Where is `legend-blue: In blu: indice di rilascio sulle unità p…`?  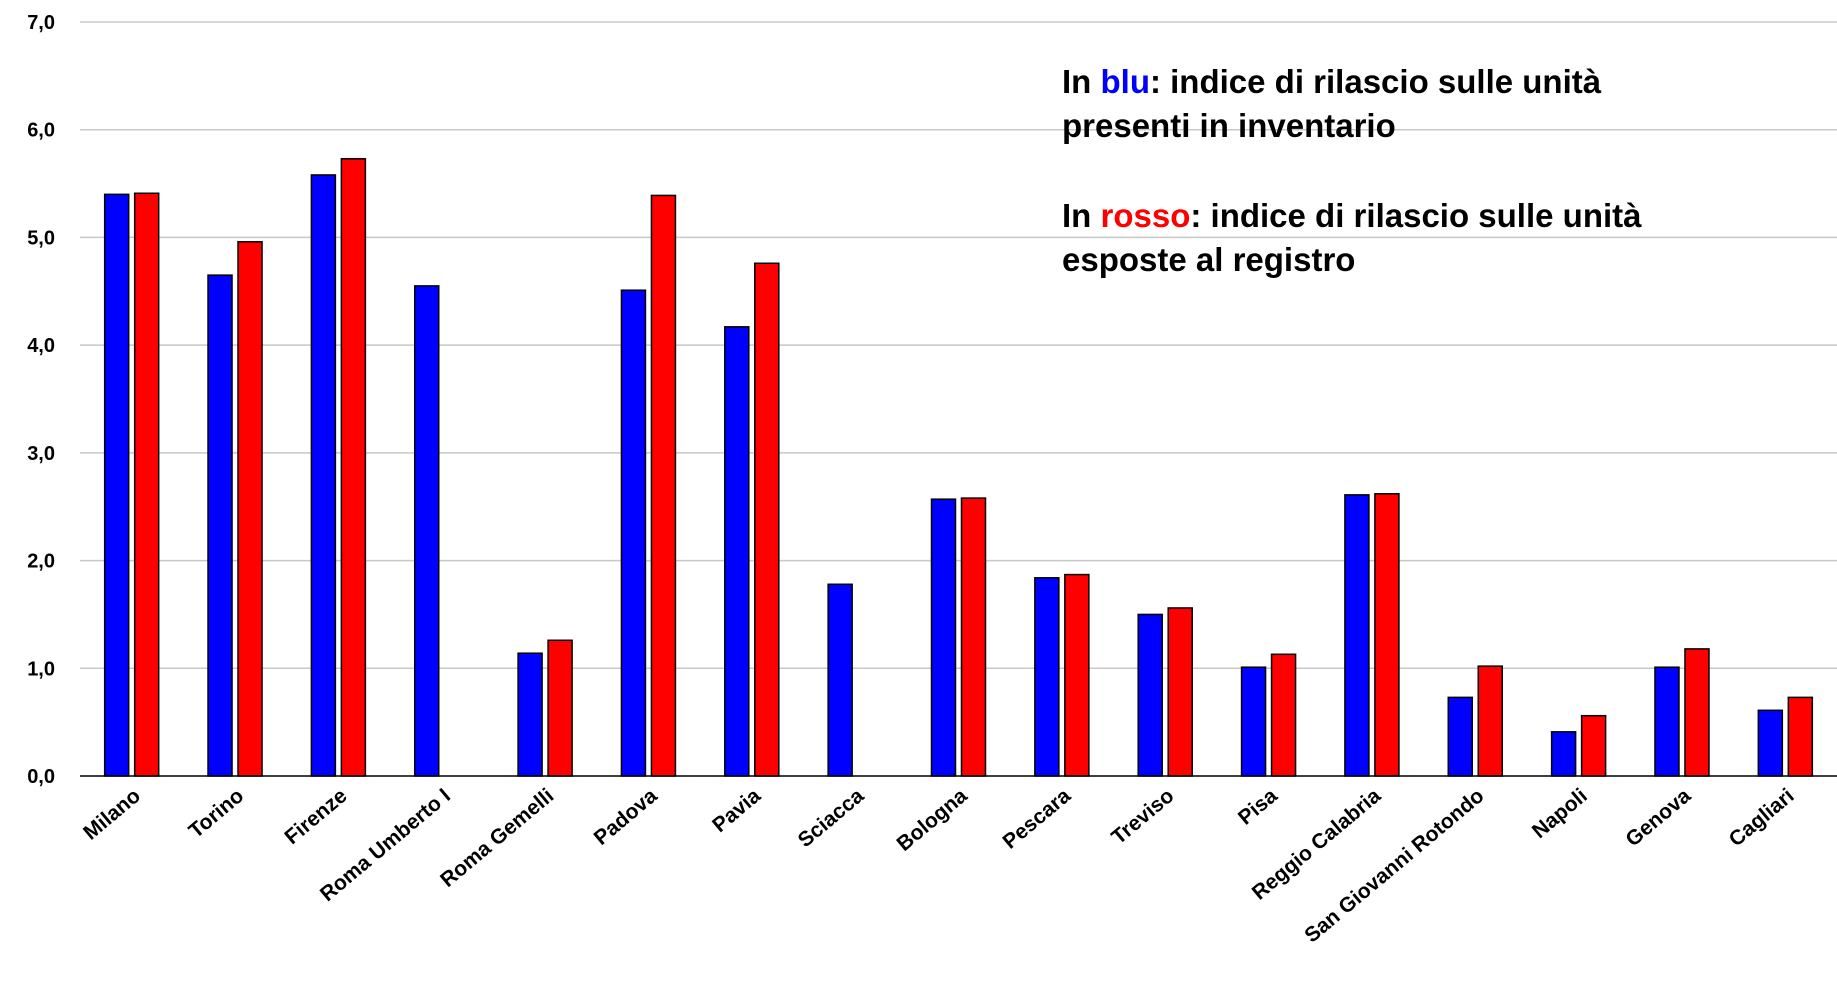 legend-blue: In blu: indice di rilascio sulle unità p… is located at coordinates (1331, 104).